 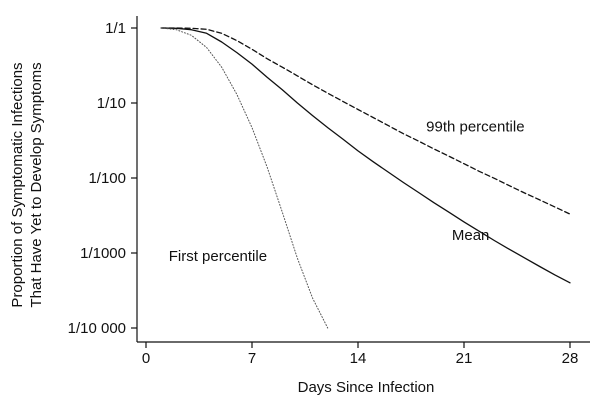 What do you see at coordinates (570, 358) in the screenshot?
I see `x-tick-label: 28` at bounding box center [570, 358].